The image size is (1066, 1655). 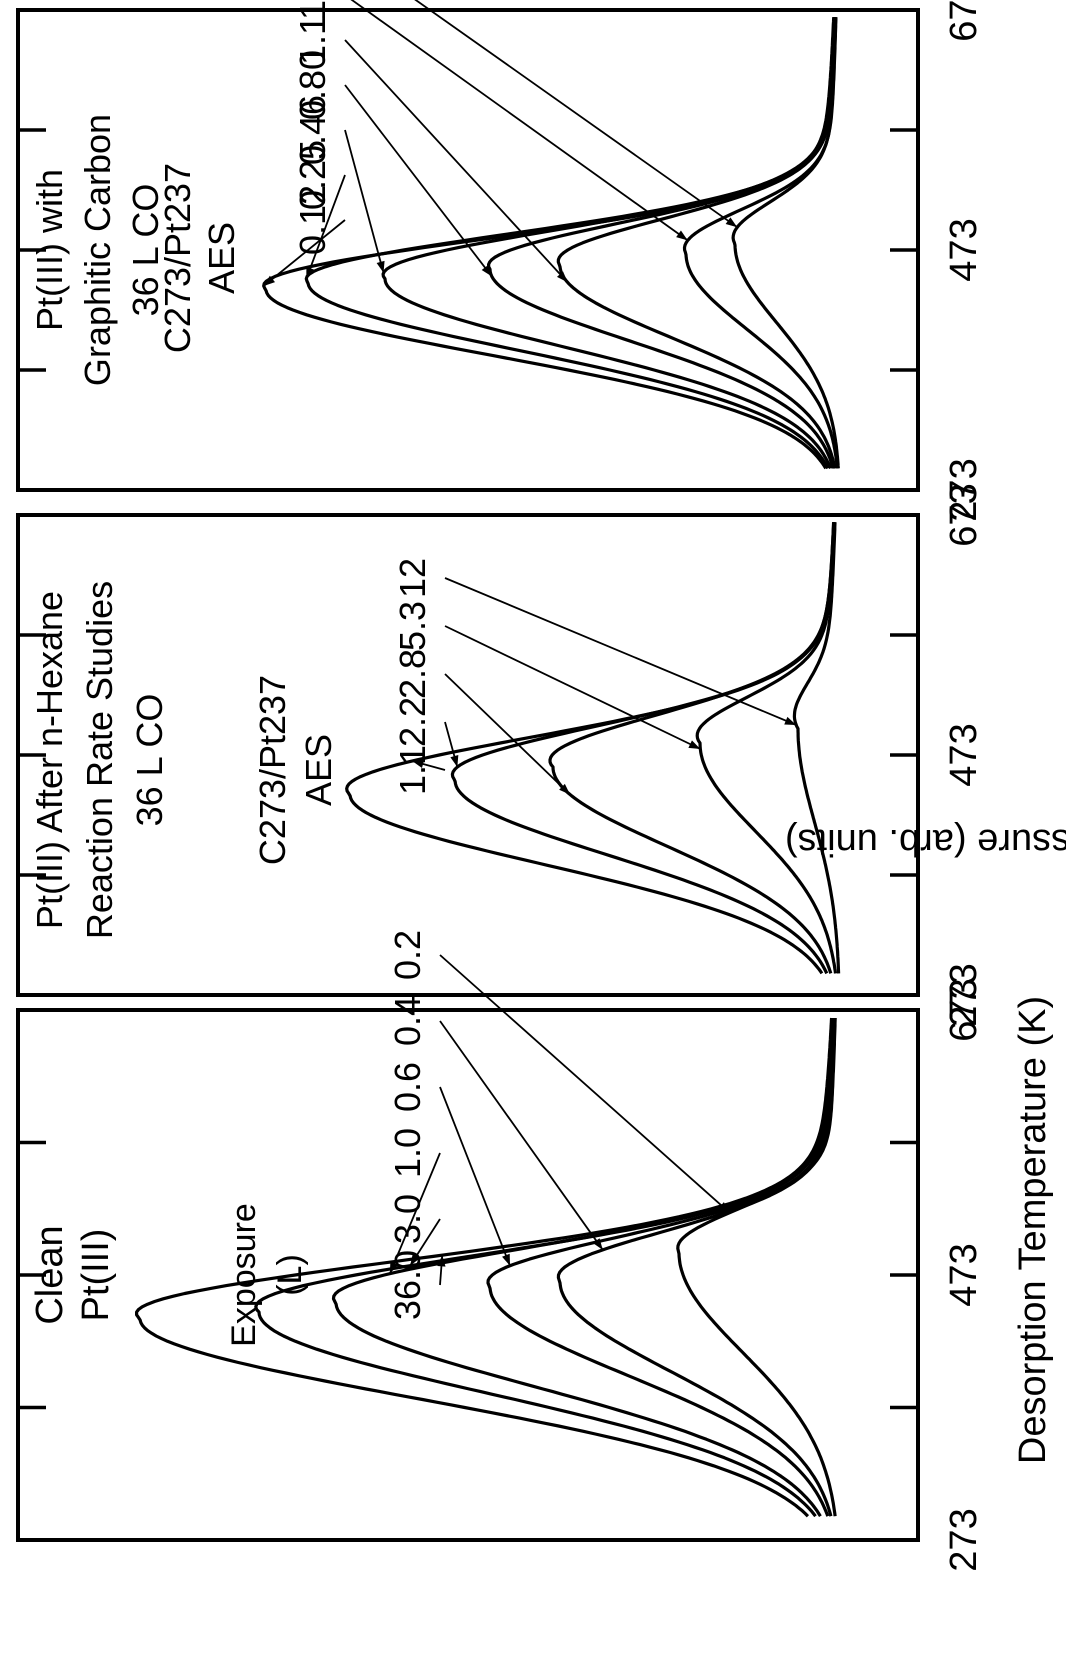 I want to click on series-label: 3.0, so click(x=407, y=1219).